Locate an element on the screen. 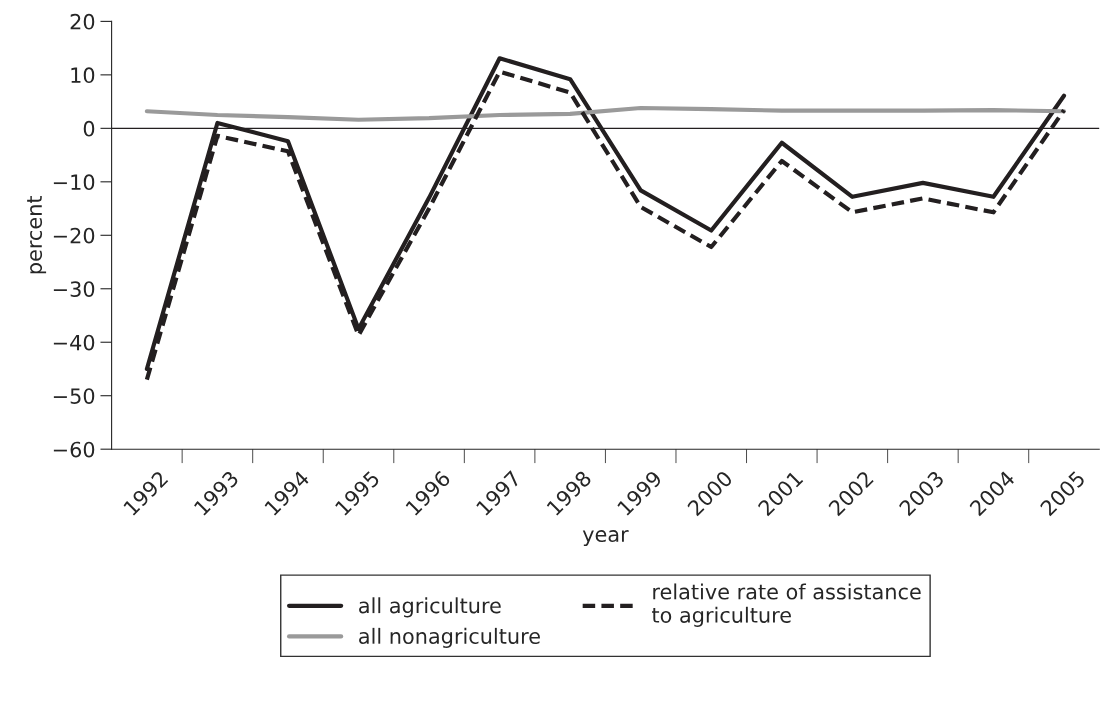  y-tick-label: −40 is located at coordinates (74, 342).